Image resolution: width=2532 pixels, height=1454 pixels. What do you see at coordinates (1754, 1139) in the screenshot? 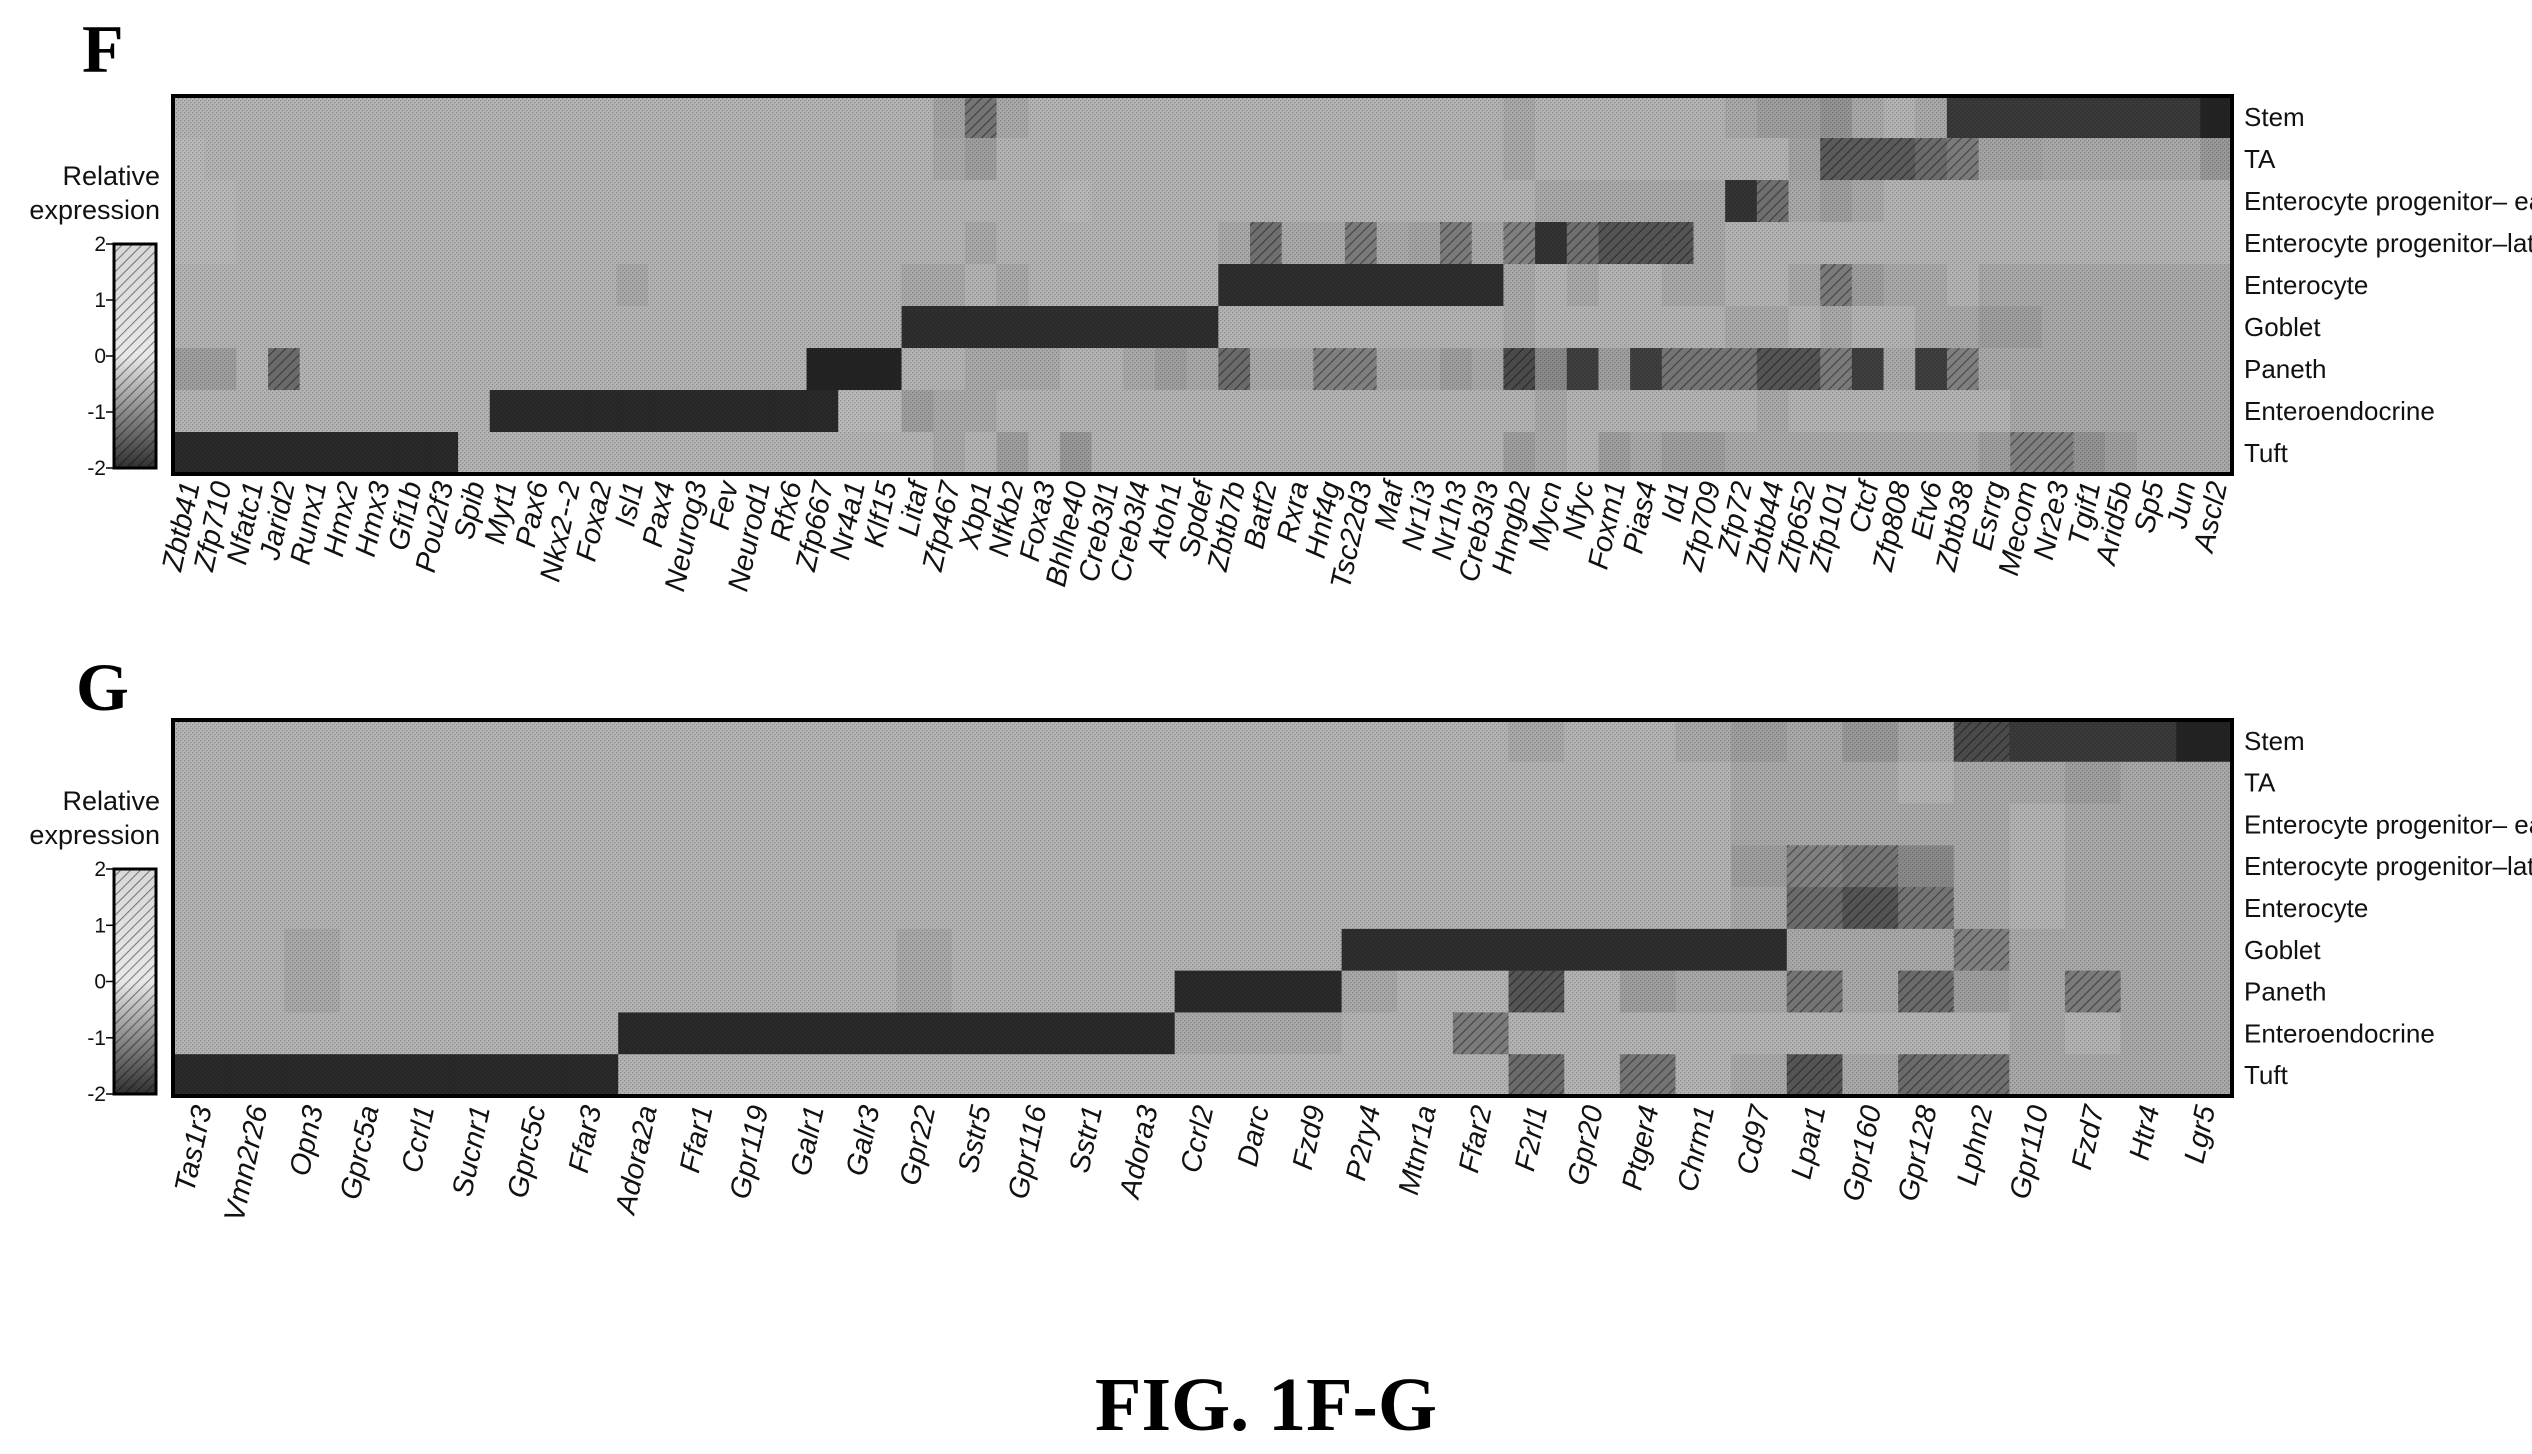
I see `column-label: Cd97` at bounding box center [1754, 1139].